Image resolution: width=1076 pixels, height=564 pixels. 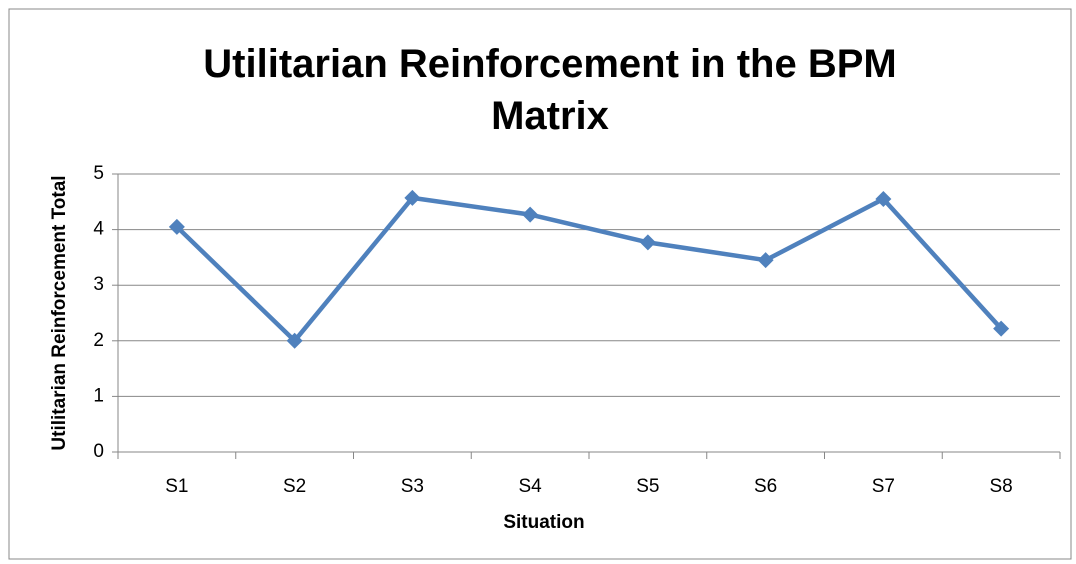 What do you see at coordinates (176, 486) in the screenshot?
I see `x-tick-label: S1` at bounding box center [176, 486].